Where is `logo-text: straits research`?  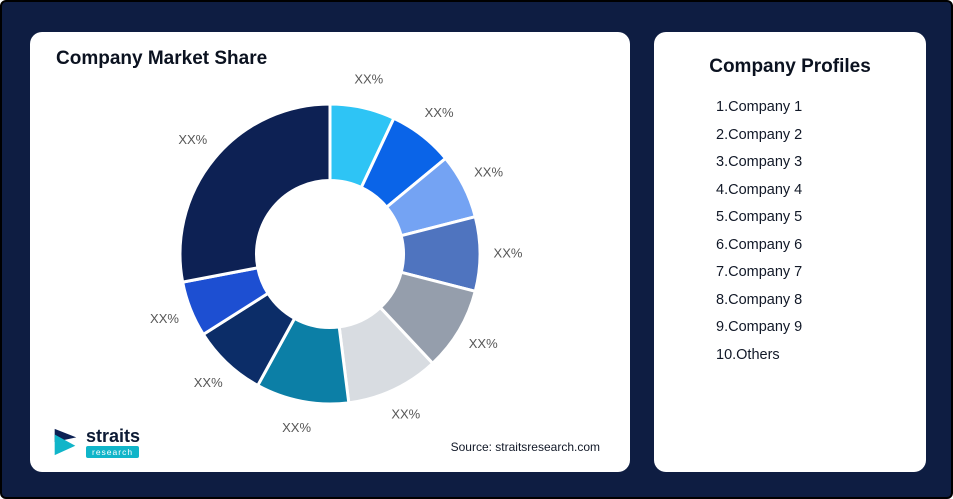
logo-text: straits research is located at coordinates (113, 442).